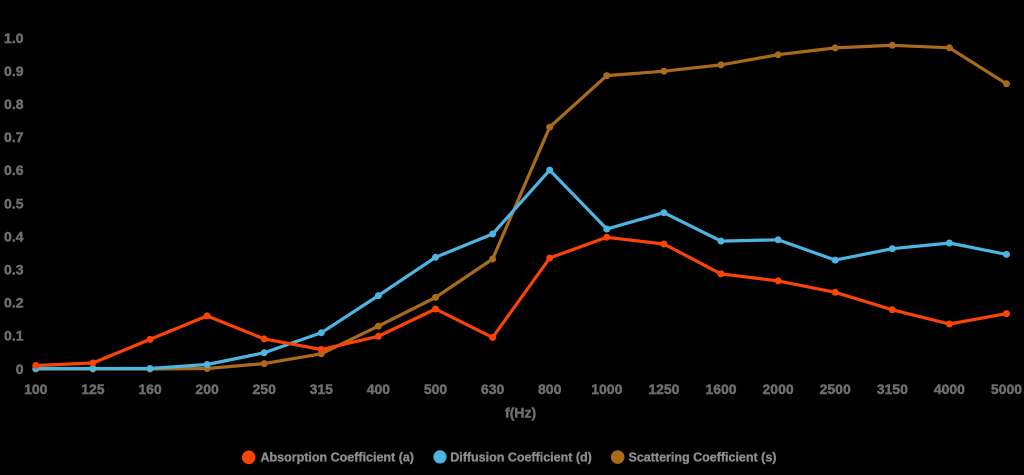  I want to click on svg-text: 0.7, so click(14, 137).